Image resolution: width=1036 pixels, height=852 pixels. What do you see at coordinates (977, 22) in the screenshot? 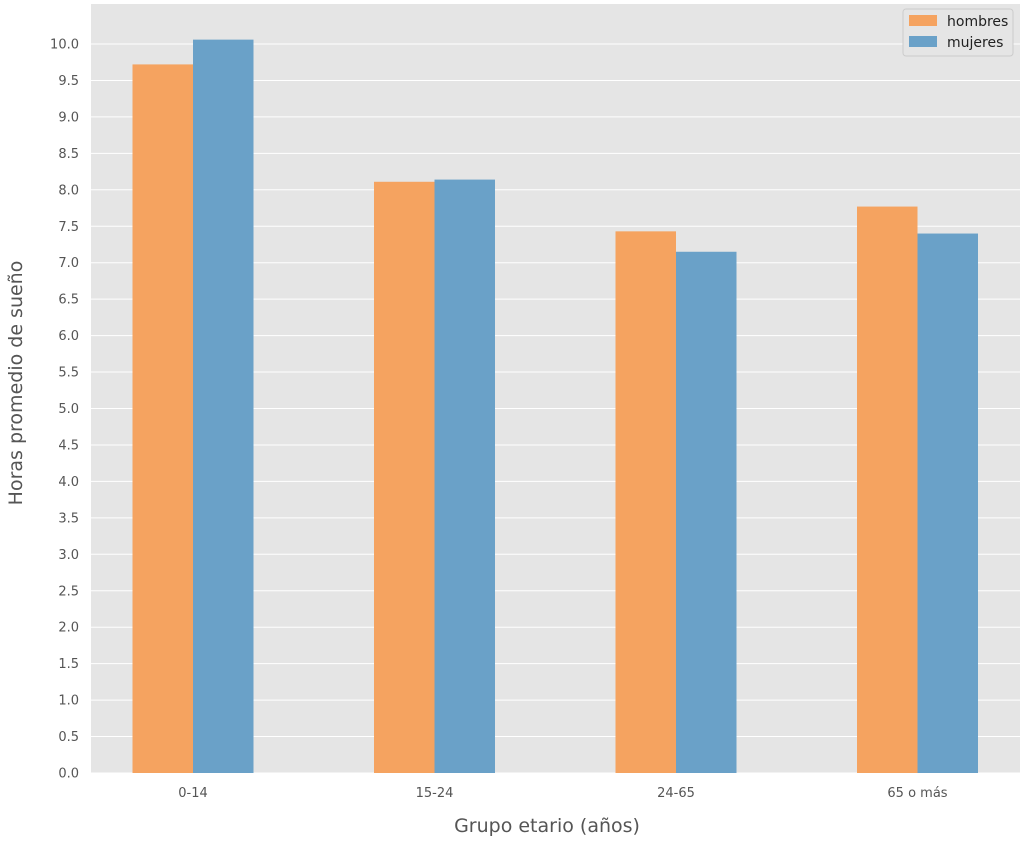
I see `legend-label-hombres: hombres` at bounding box center [977, 22].